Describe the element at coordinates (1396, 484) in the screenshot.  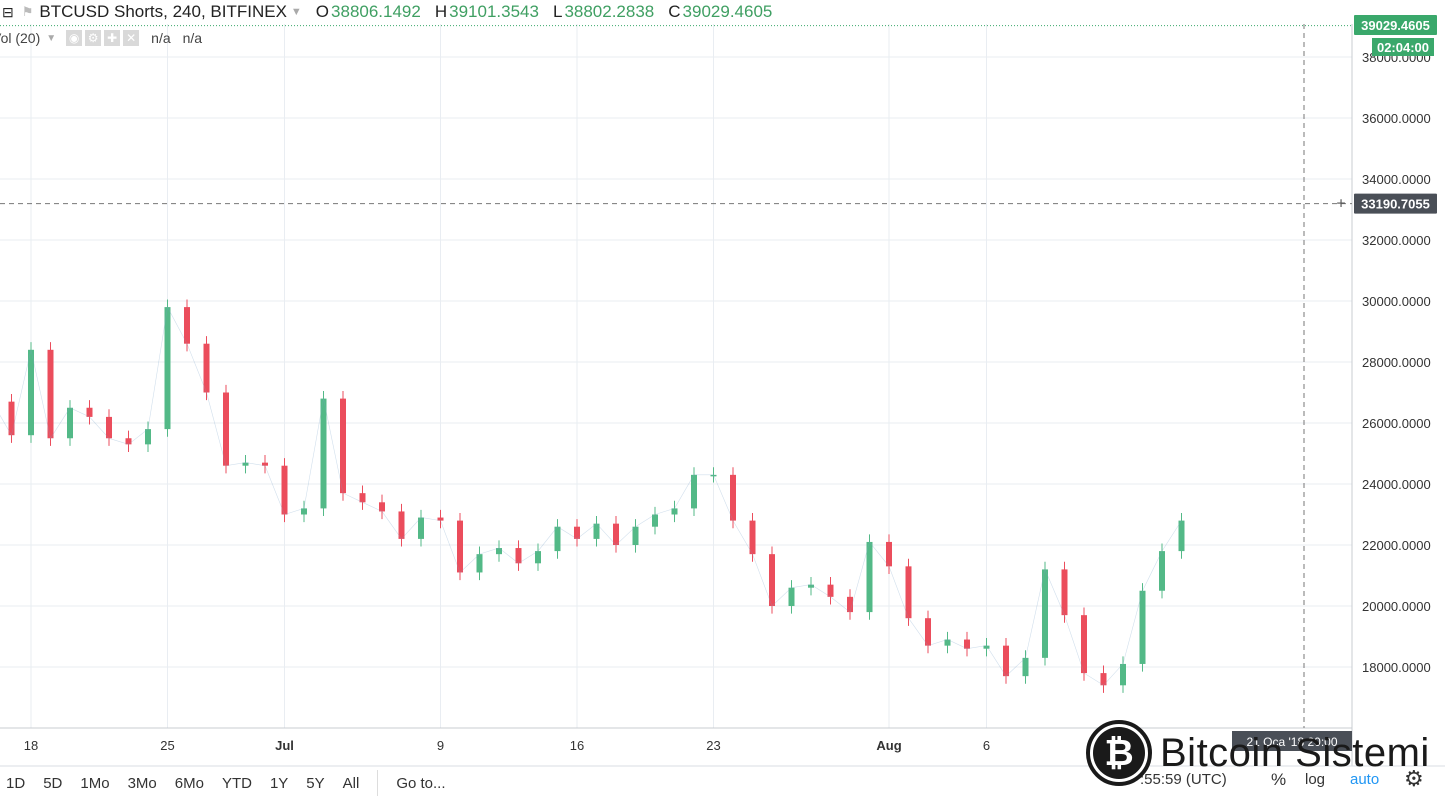
I see `y-tick-label: 24000.0000` at that location.